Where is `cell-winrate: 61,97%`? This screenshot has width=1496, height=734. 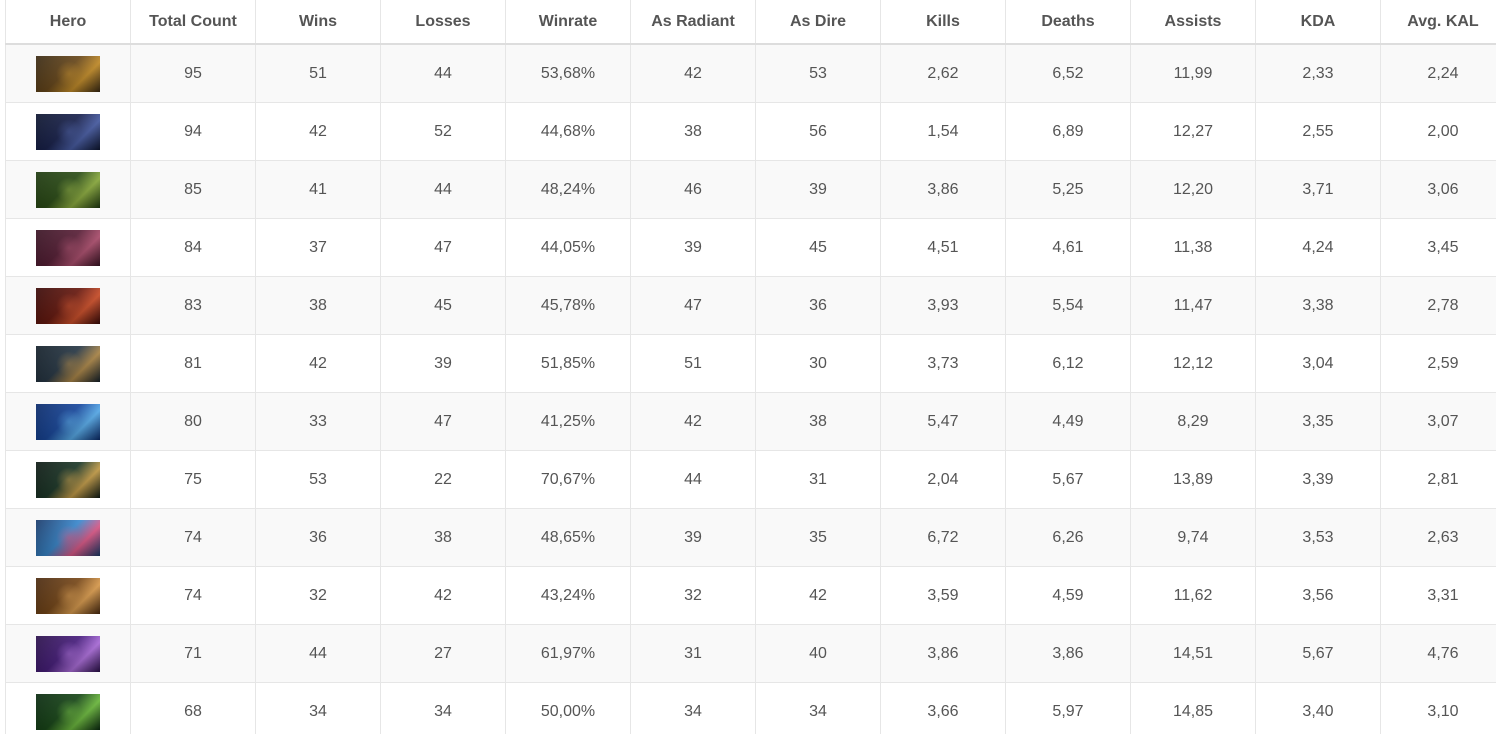 cell-winrate: 61,97% is located at coordinates (568, 653).